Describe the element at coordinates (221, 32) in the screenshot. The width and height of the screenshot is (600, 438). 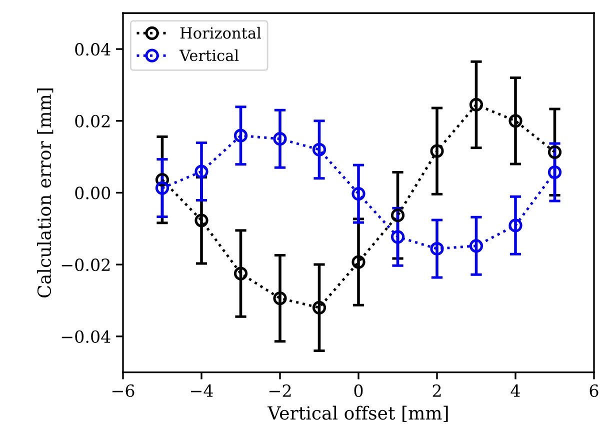
I see `legend-label: Horizontal` at that location.